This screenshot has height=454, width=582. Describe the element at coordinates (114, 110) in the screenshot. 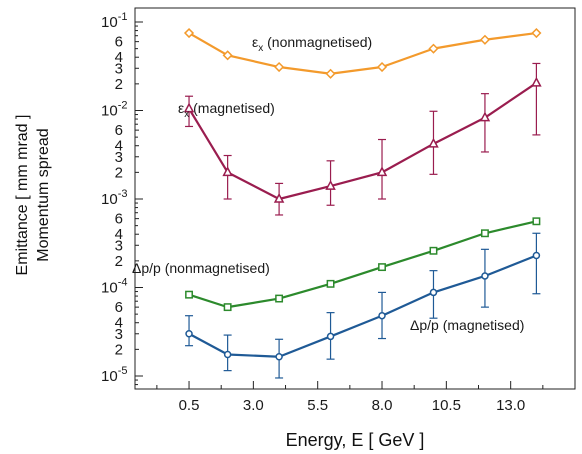

I see `y-tick-label: 10⁻²` at that location.